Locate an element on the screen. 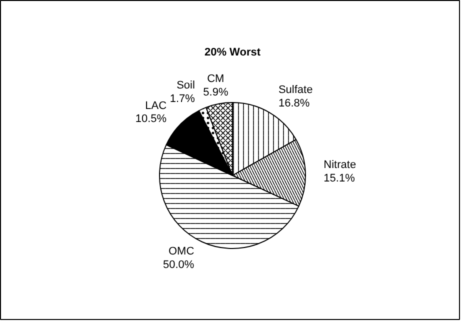 The height and width of the screenshot is (322, 462). data-label: 50.0% is located at coordinates (178, 264).